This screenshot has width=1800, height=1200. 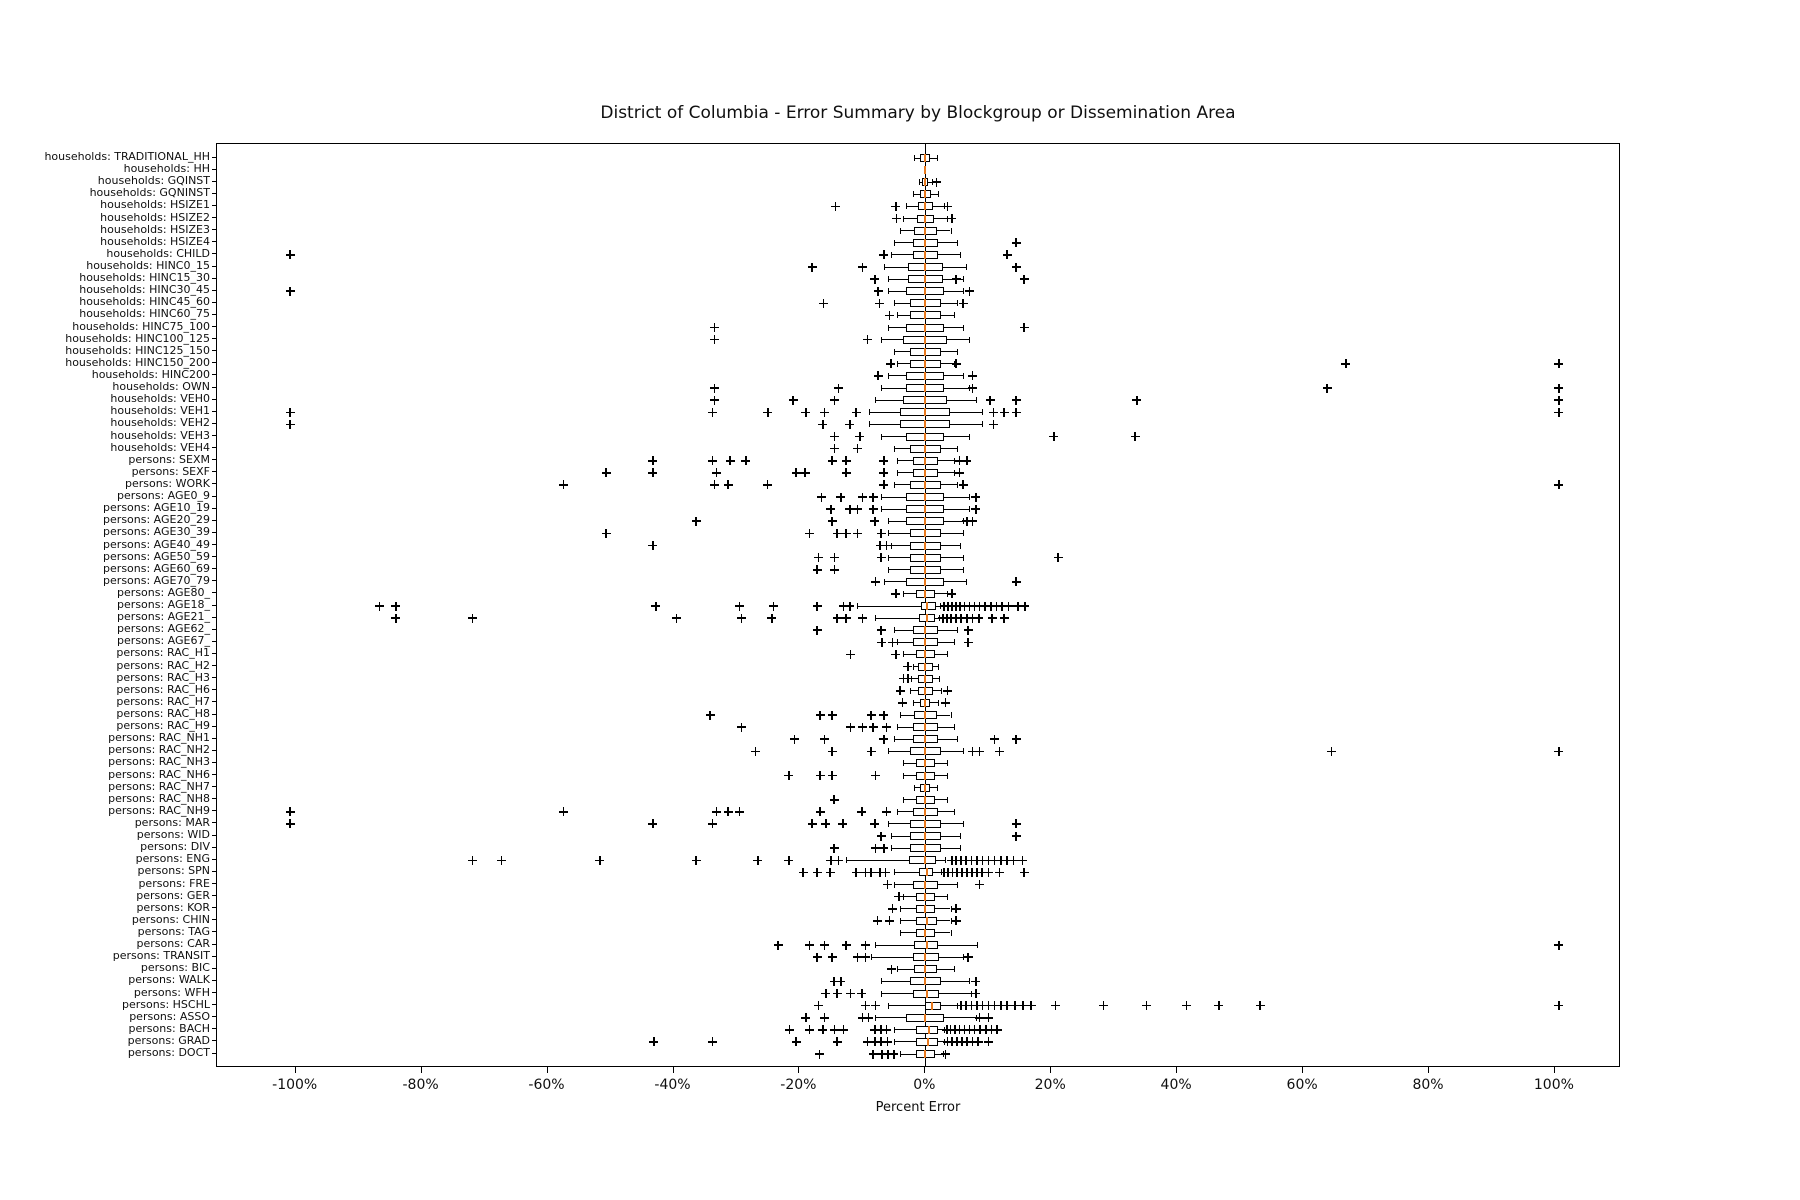 I want to click on y-tick-label: persons: BIC, so click(x=175, y=968).